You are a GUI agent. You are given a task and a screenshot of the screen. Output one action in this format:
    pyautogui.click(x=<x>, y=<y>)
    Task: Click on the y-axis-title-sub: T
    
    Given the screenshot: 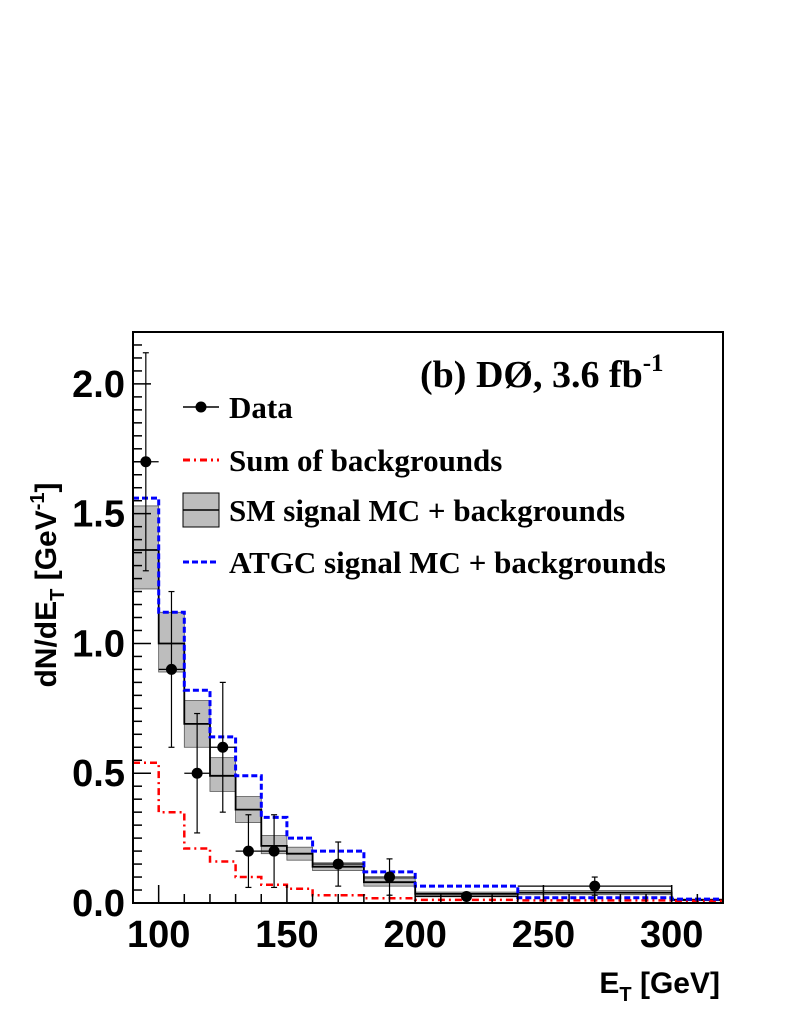 What is the action you would take?
    pyautogui.click(x=58, y=595)
    